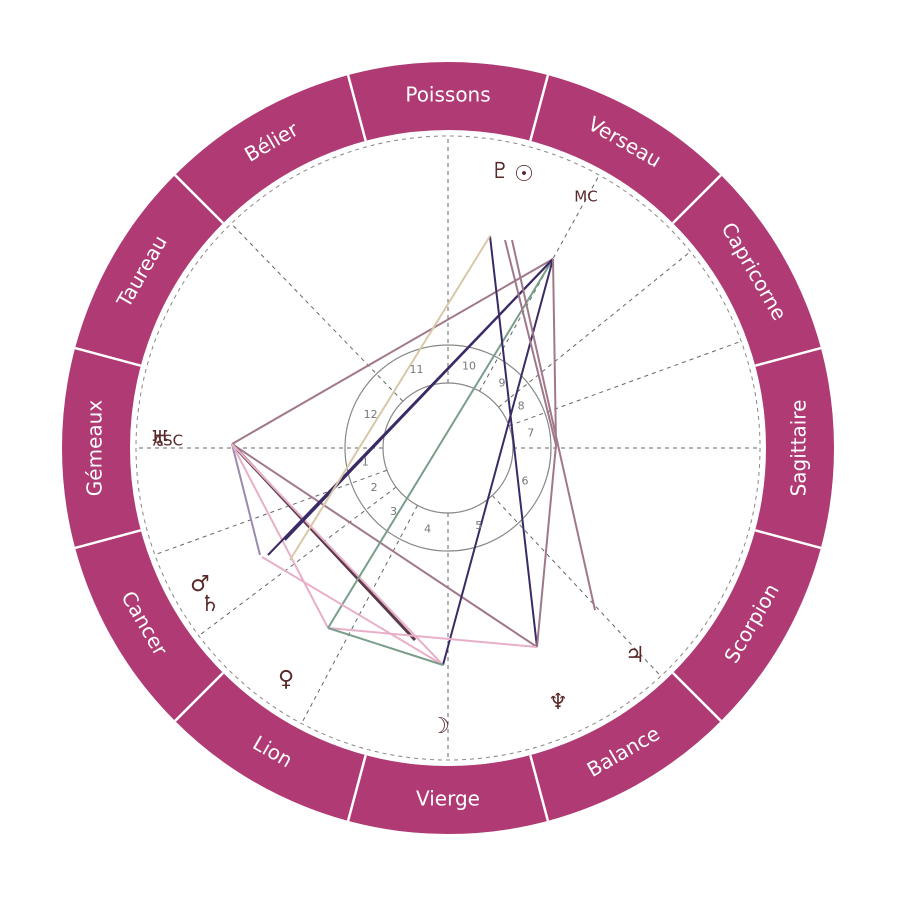  I want to click on planet-glyph: ♃, so click(635, 655).